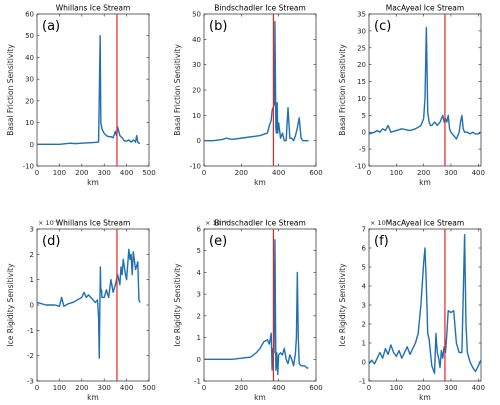 The height and width of the screenshot is (405, 500). I want to click on y-tick-label: -5, so click(362, 150).